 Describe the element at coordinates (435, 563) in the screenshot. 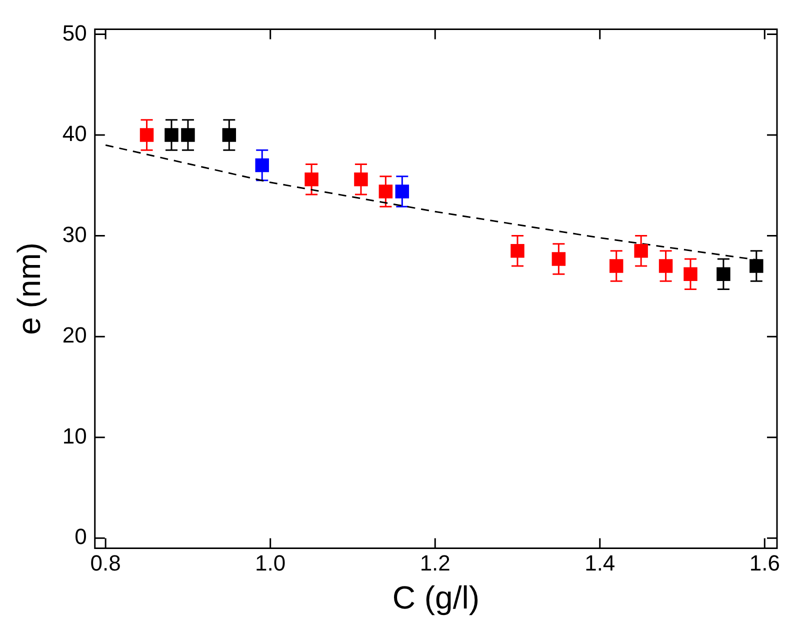

I see `x-tick-label: 1.2` at that location.